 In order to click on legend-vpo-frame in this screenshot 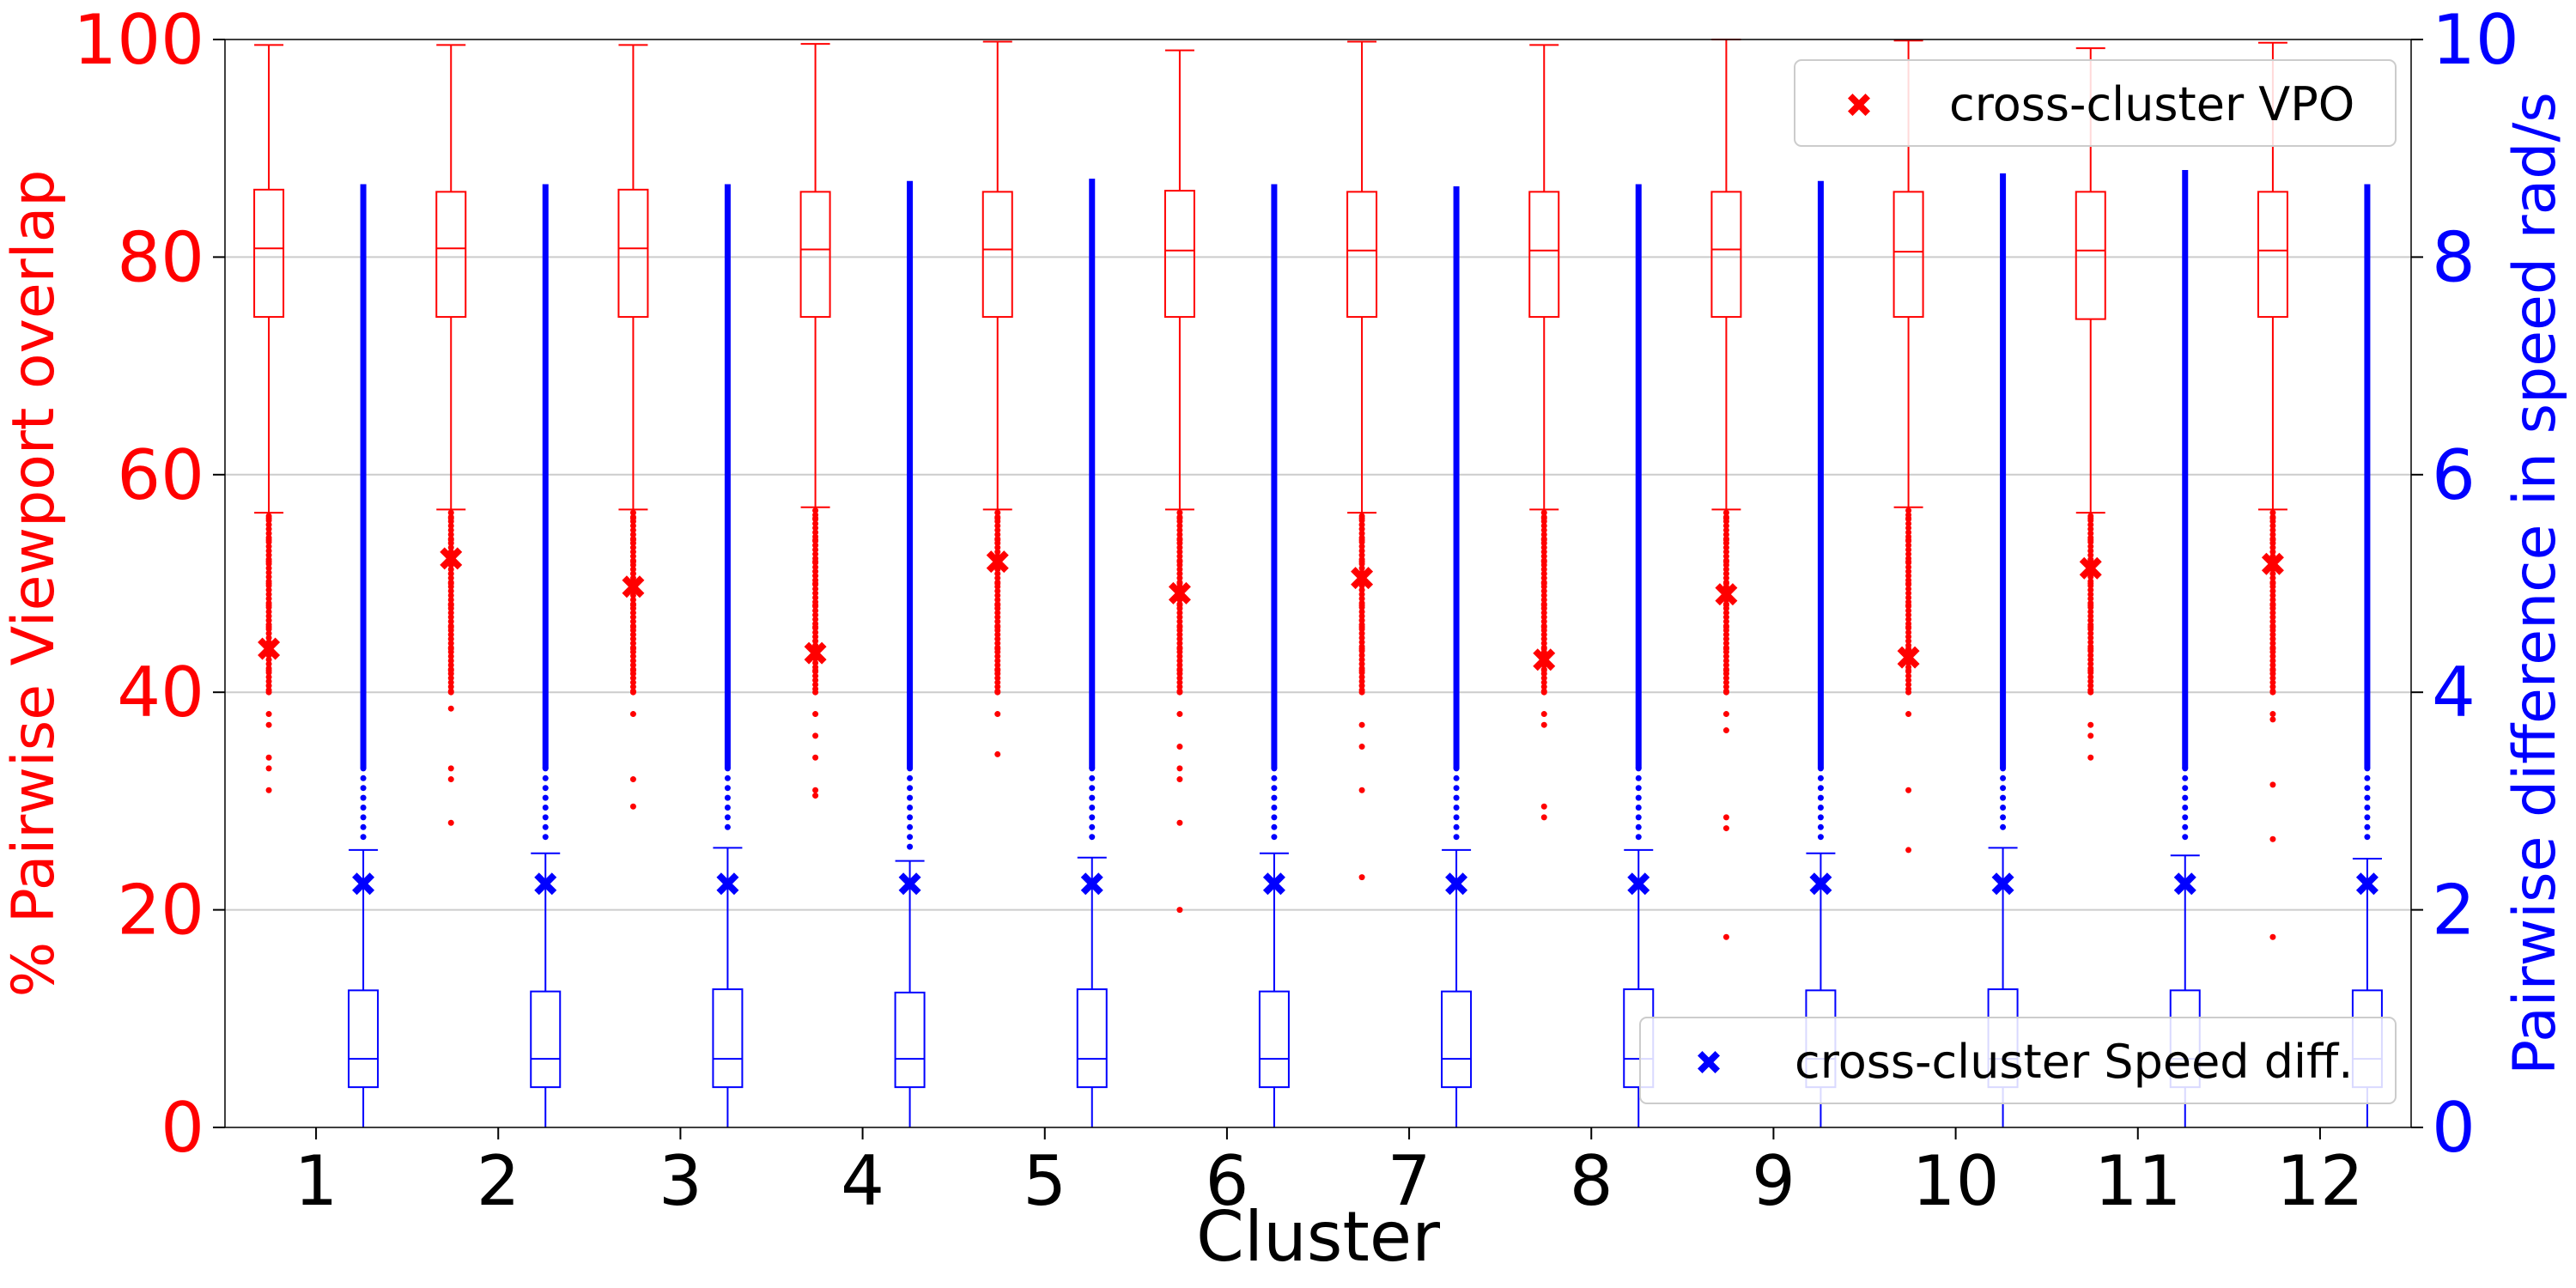, I will do `click(2095, 103)`.